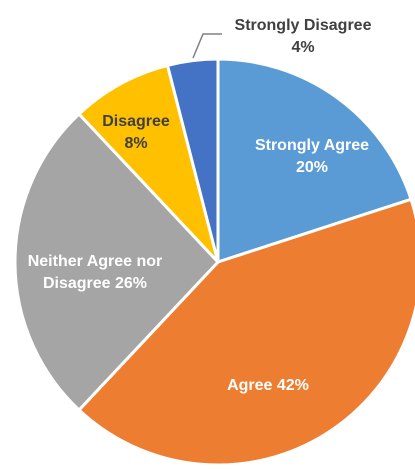 This screenshot has width=415, height=471. Describe the element at coordinates (79, 283) in the screenshot. I see `data-label-text-line2: Disagree` at that location.